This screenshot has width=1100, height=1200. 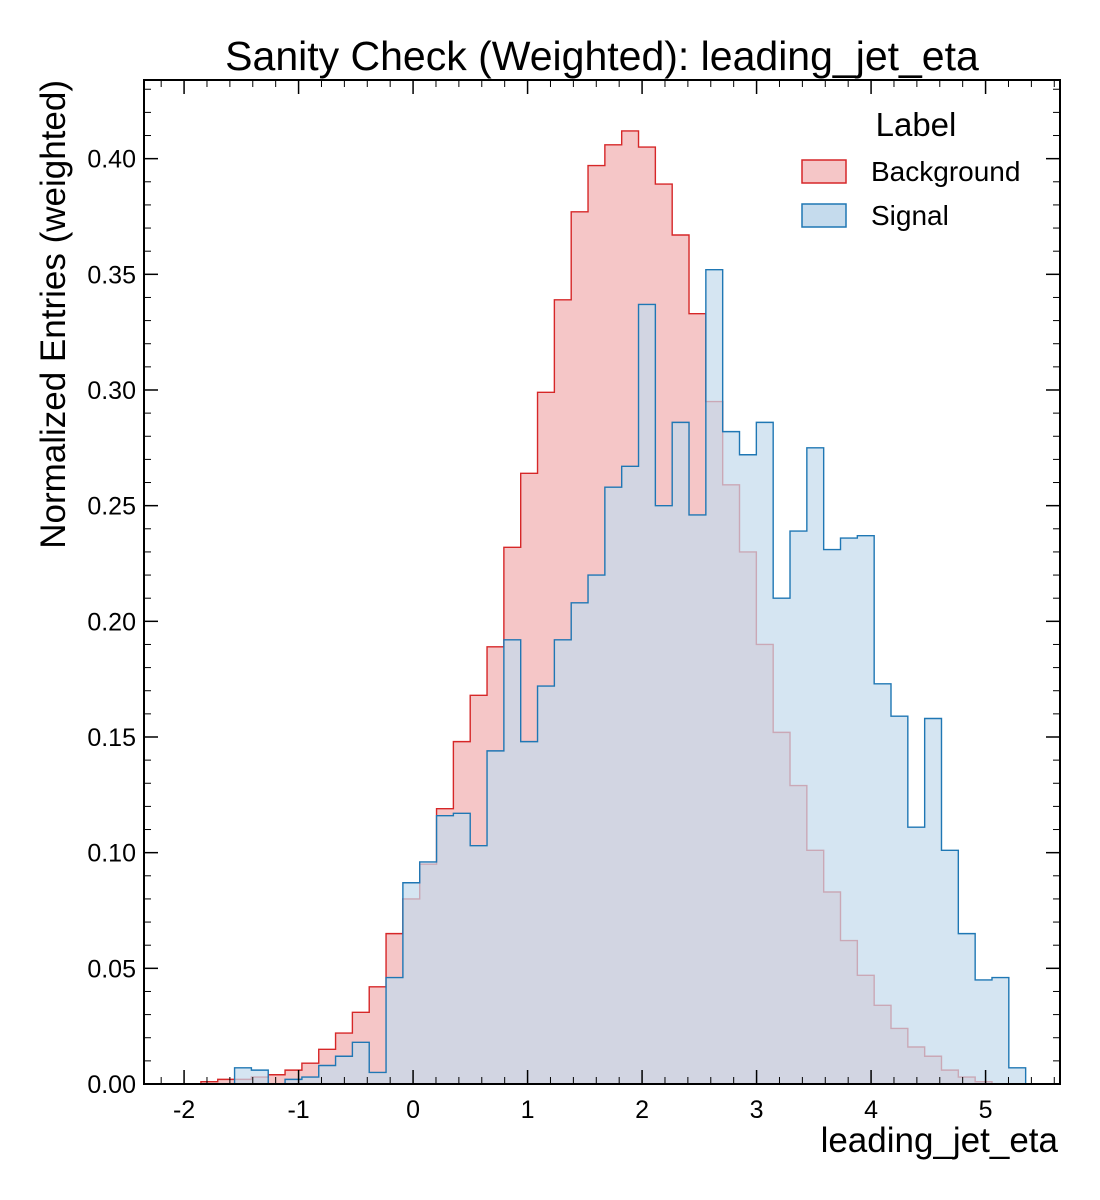 What do you see at coordinates (111, 969) in the screenshot?
I see `y-tick-label: 0.05` at bounding box center [111, 969].